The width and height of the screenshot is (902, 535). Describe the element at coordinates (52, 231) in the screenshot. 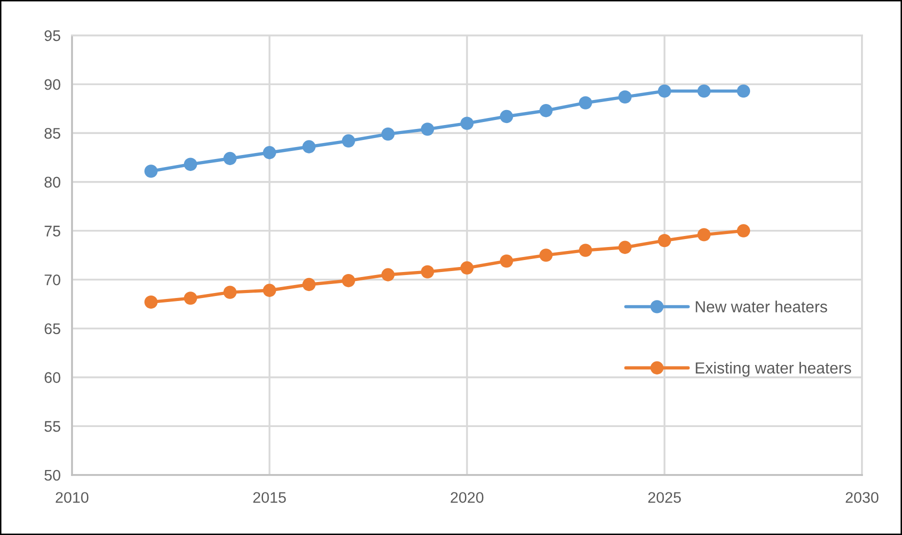

I see `y-tick-label: 75` at that location.